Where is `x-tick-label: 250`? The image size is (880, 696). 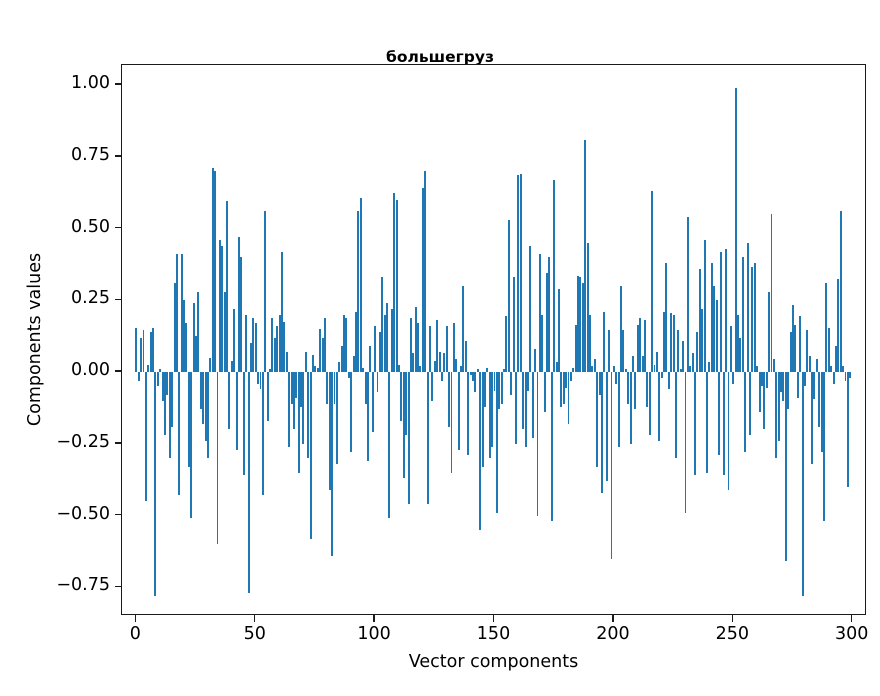 x-tick-label: 250 is located at coordinates (732, 634).